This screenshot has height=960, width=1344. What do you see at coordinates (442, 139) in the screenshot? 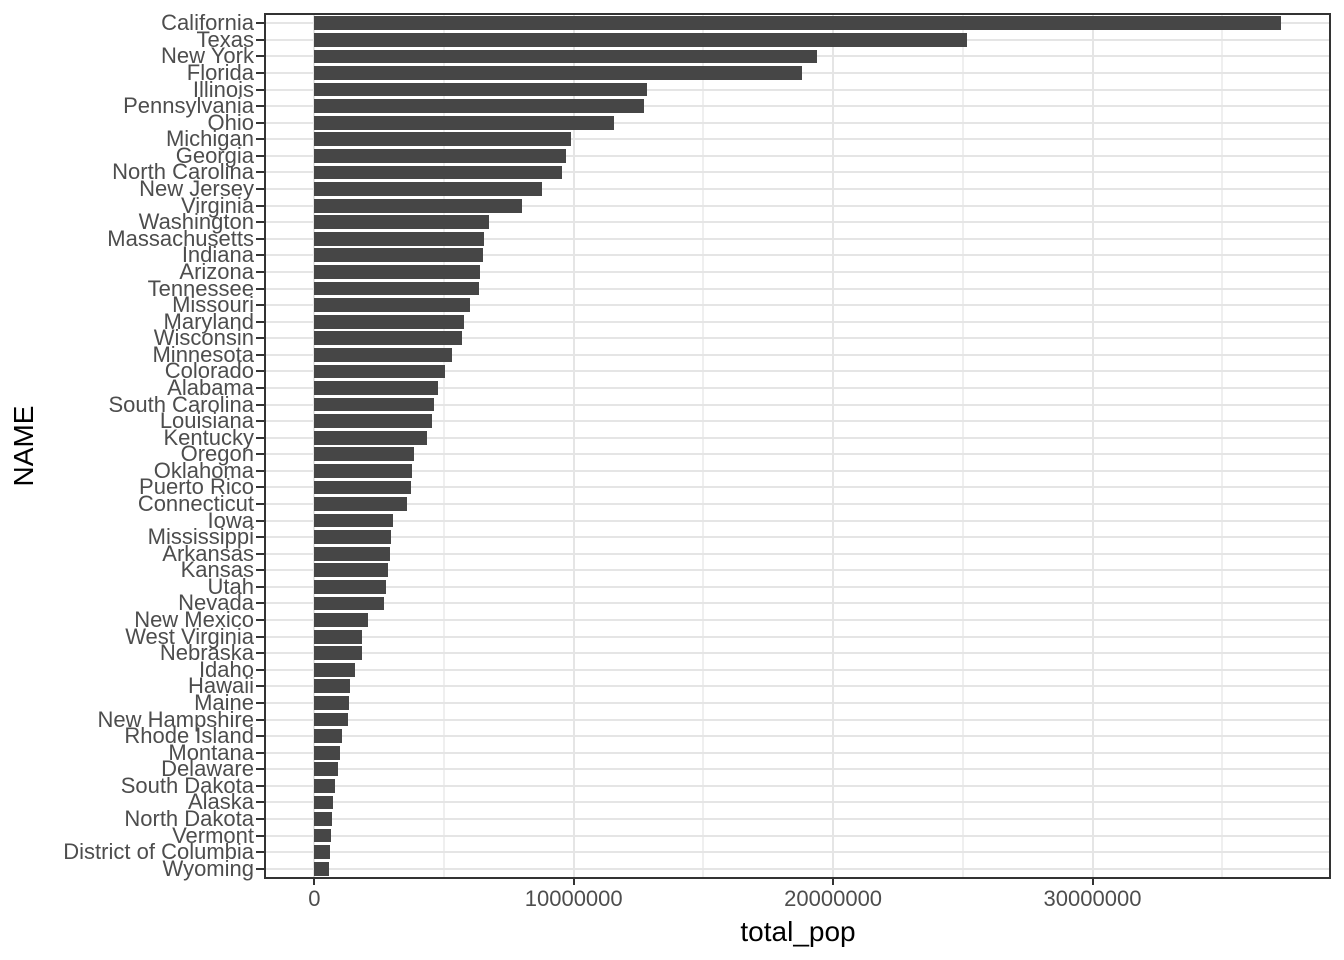
I see `bar-michigan` at bounding box center [442, 139].